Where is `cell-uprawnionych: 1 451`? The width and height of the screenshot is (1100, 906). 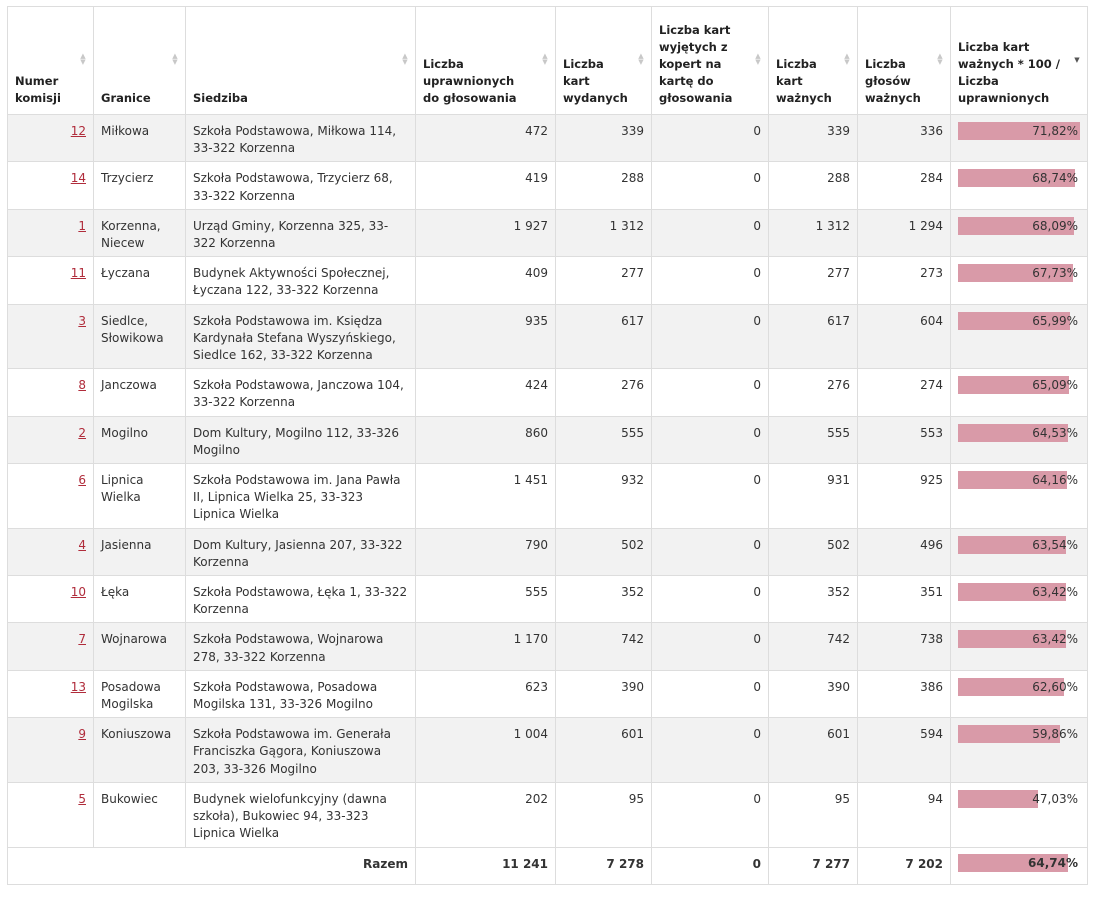
cell-uprawnionych: 1 451 is located at coordinates (485, 496).